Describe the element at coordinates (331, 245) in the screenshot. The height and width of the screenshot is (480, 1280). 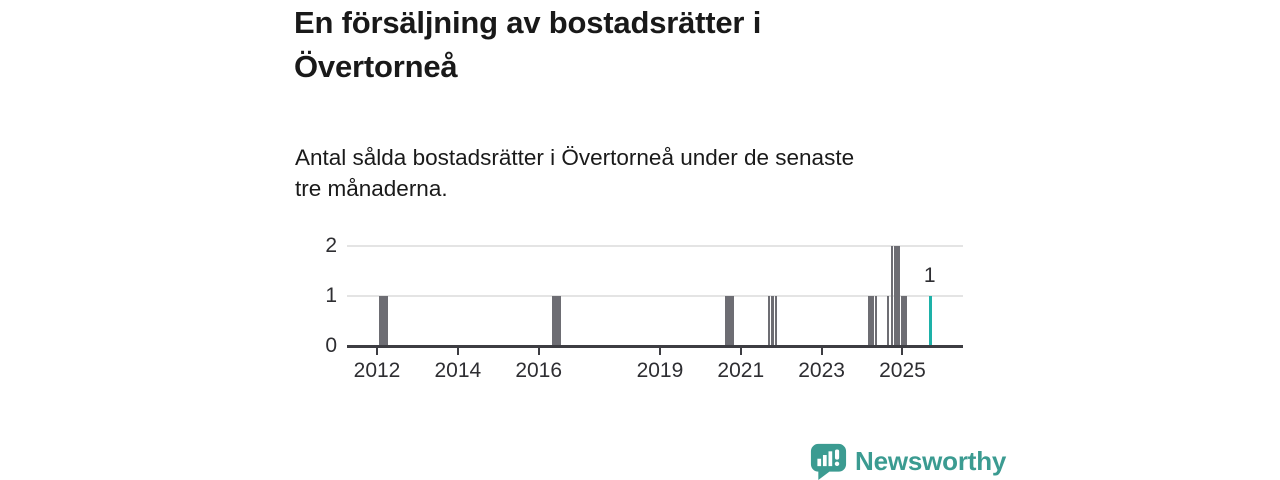
I see `y-tick-label: 2` at that location.